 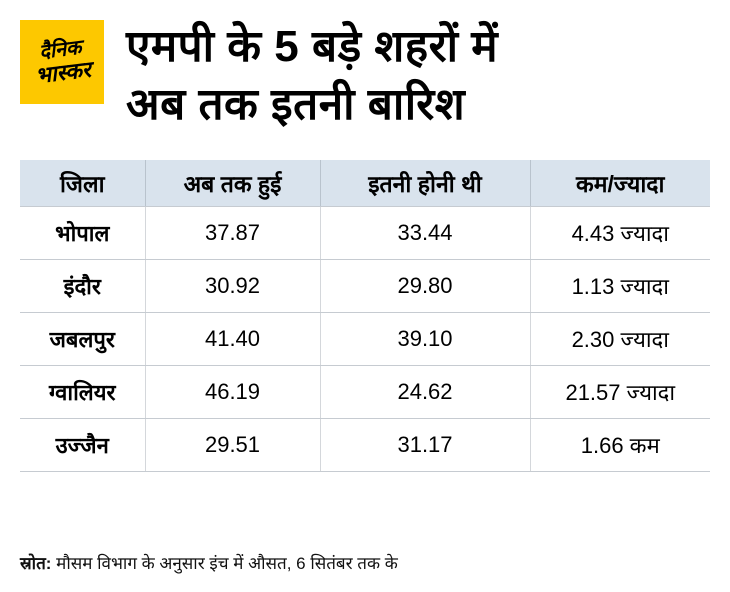 What do you see at coordinates (312, 46) in the screenshot?
I see `title-line1: एमपी के 5 बड़े शहरों में` at bounding box center [312, 46].